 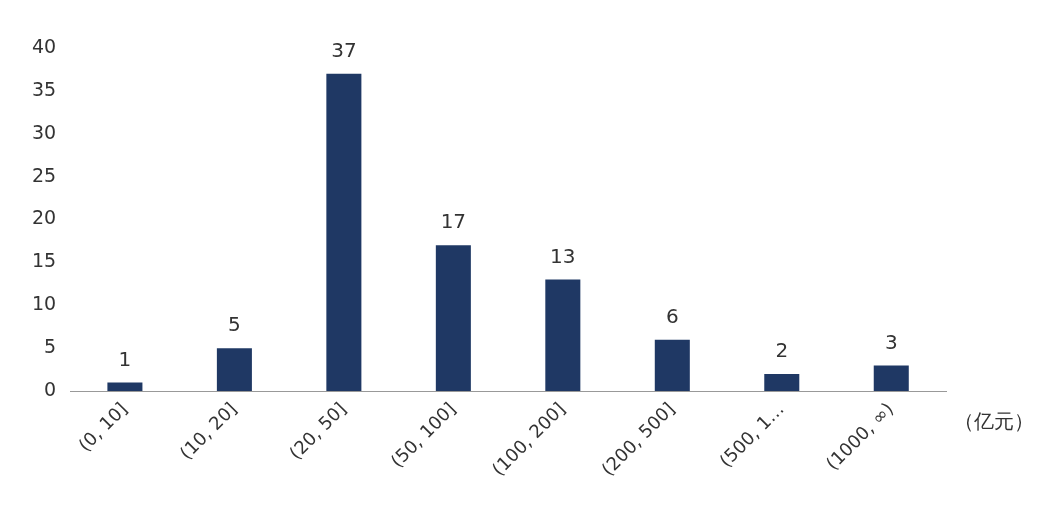 I want to click on x-tick-label: (10, 20], so click(x=208, y=431).